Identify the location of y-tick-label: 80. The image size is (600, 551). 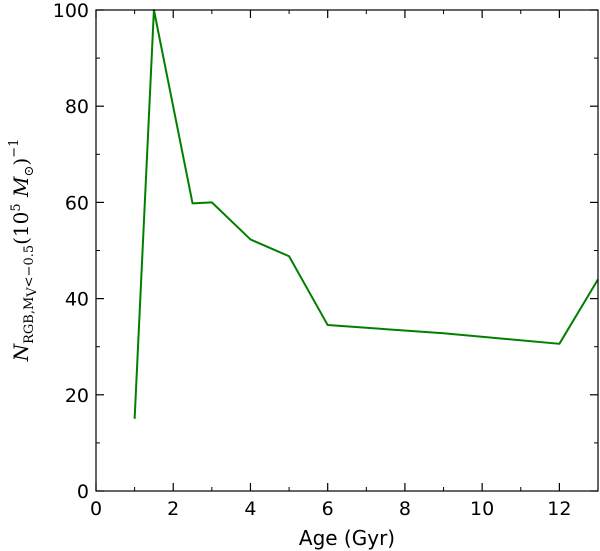
(77, 107).